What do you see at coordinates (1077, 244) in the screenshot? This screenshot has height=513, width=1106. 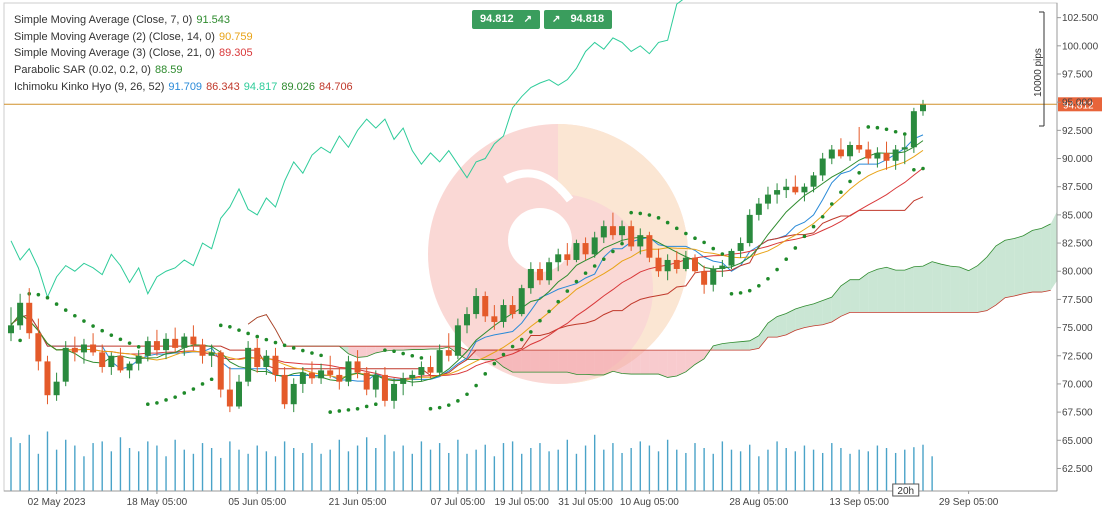 I see `price-tick-label: 82.500` at bounding box center [1077, 244].